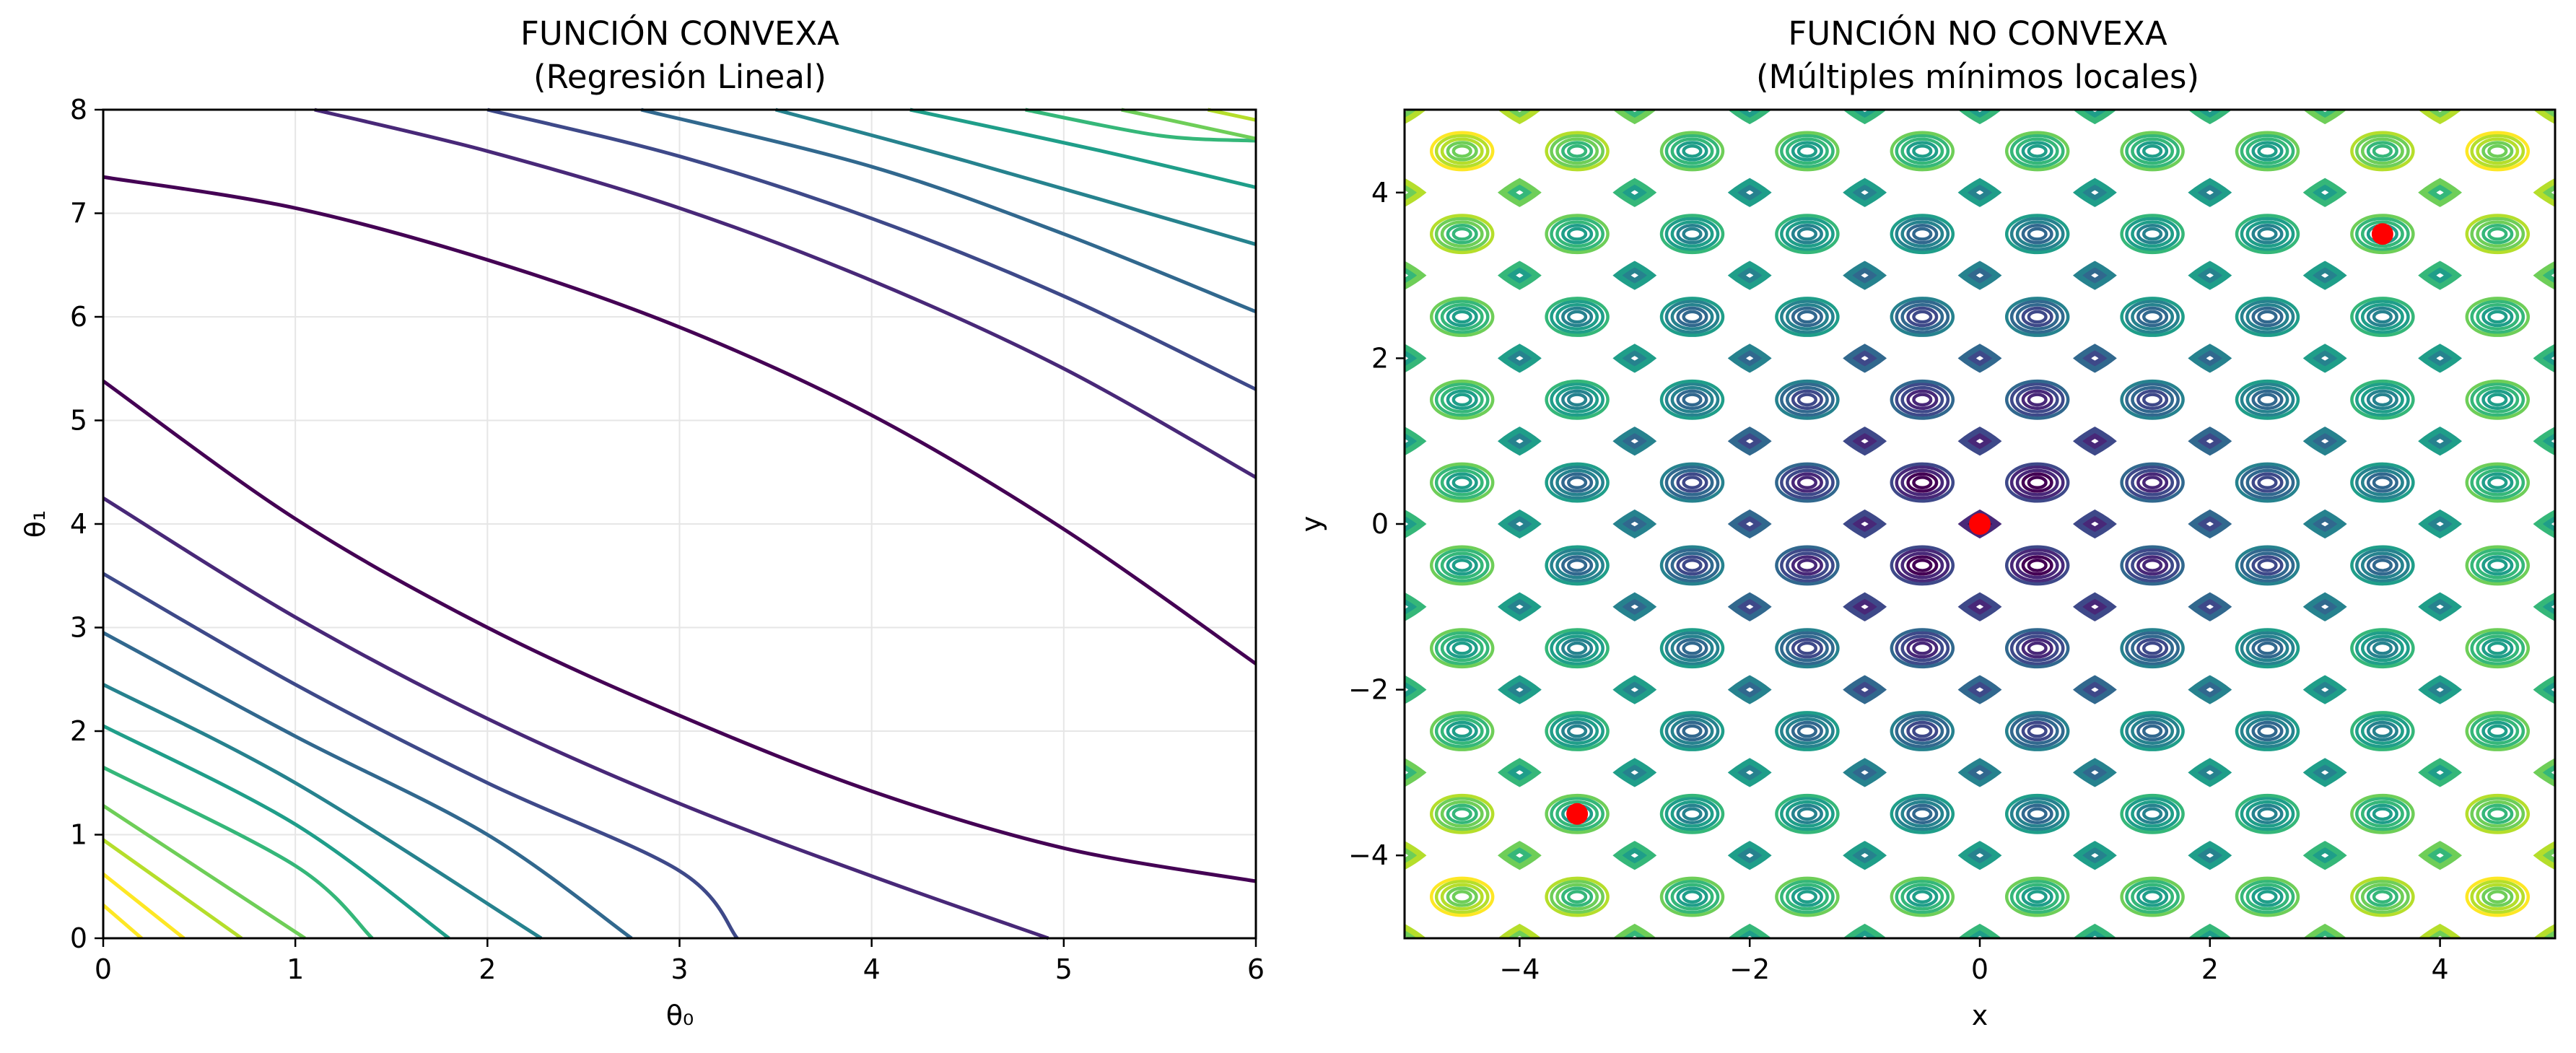  I want to click on convex-y-axis-label: θ₁, so click(35, 524).